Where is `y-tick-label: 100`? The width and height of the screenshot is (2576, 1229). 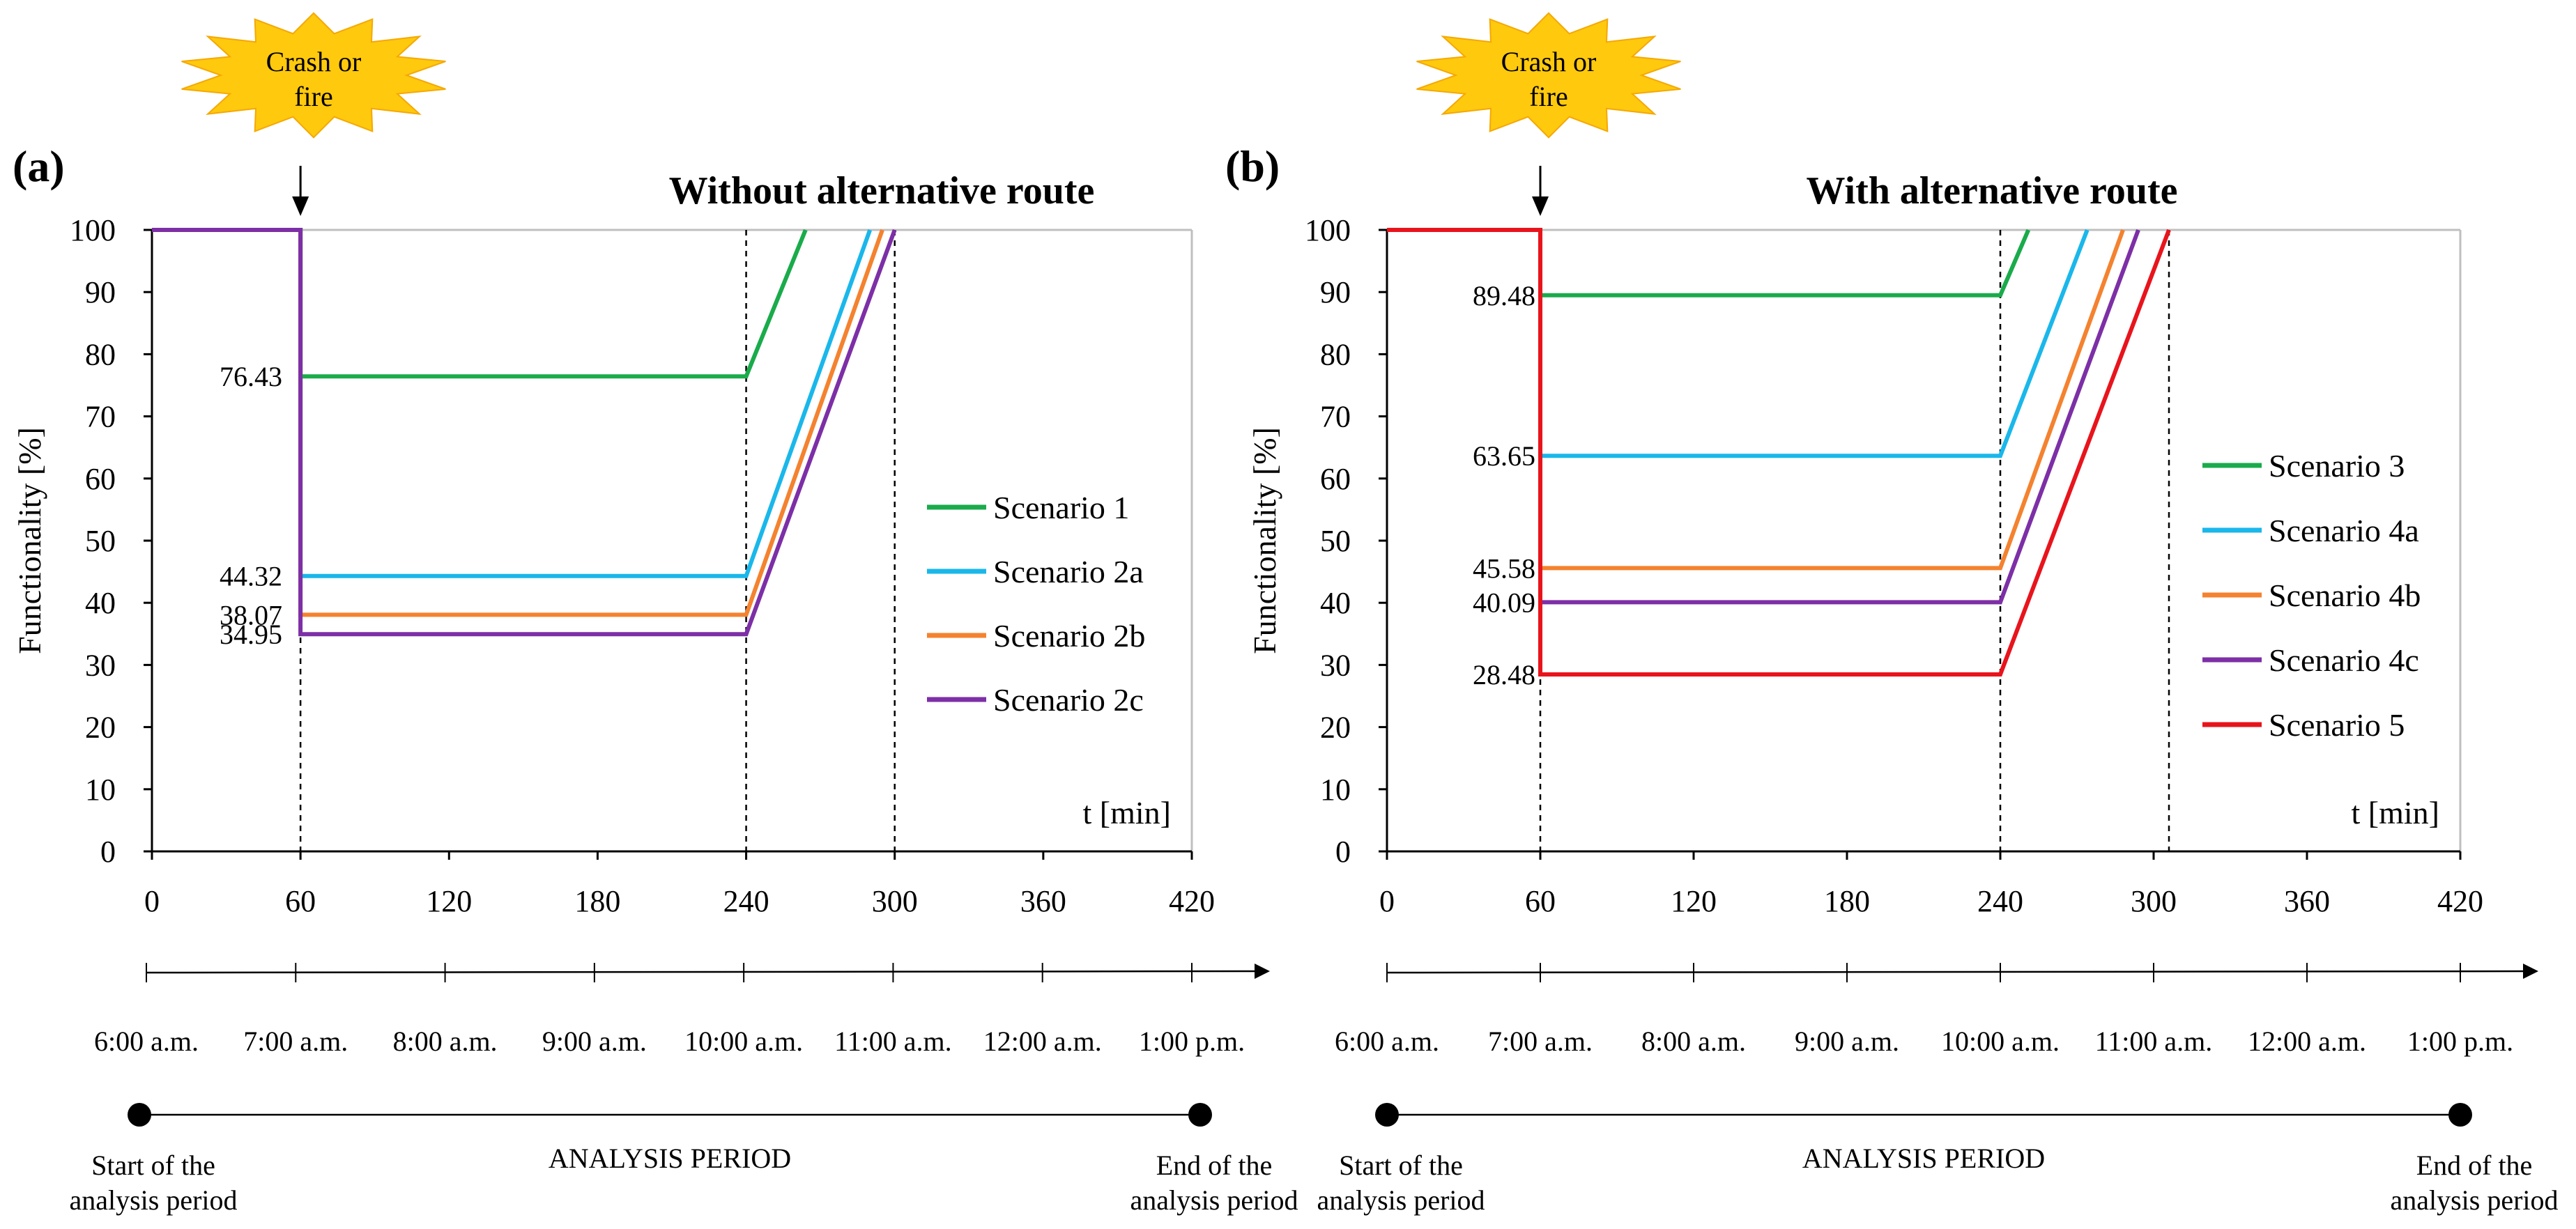
y-tick-label: 100 is located at coordinates (1328, 230).